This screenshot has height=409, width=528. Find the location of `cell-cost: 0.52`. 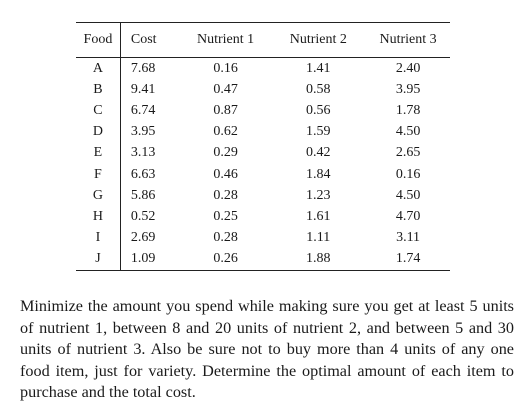

cell-cost: 0.52 is located at coordinates (143, 216).